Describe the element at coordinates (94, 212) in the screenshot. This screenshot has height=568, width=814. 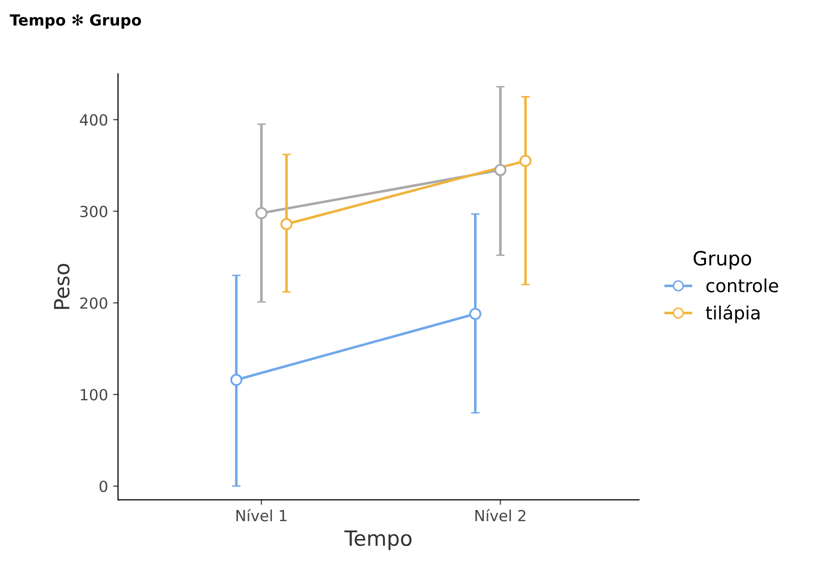
I see `y-tick-label: 300` at that location.